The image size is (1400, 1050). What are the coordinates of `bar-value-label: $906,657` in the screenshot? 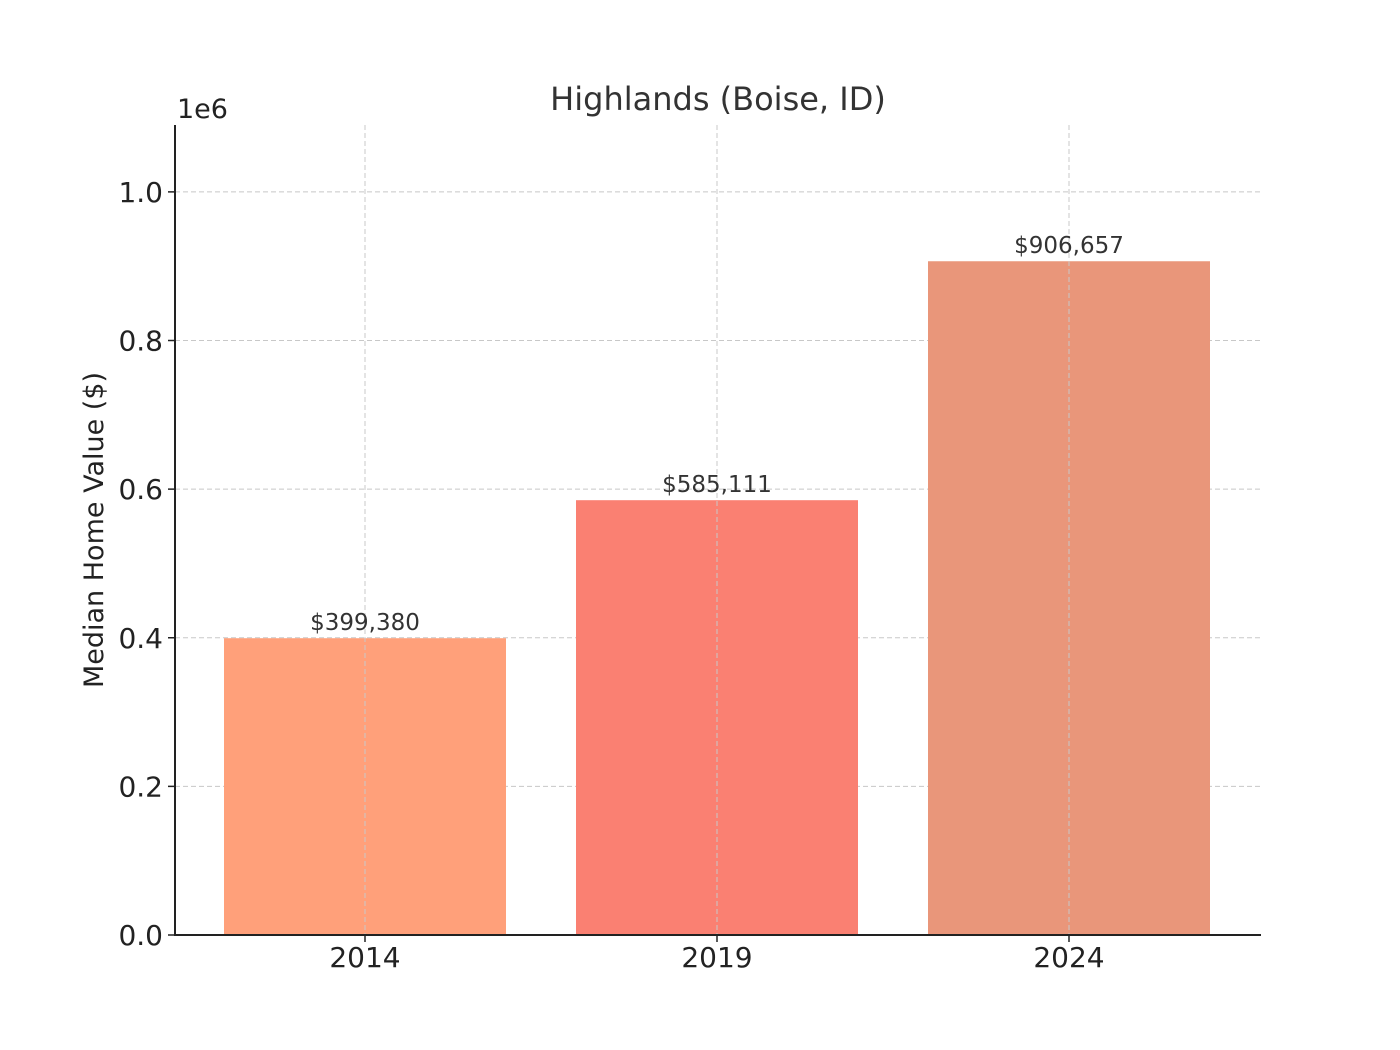 It's located at (1069, 246).